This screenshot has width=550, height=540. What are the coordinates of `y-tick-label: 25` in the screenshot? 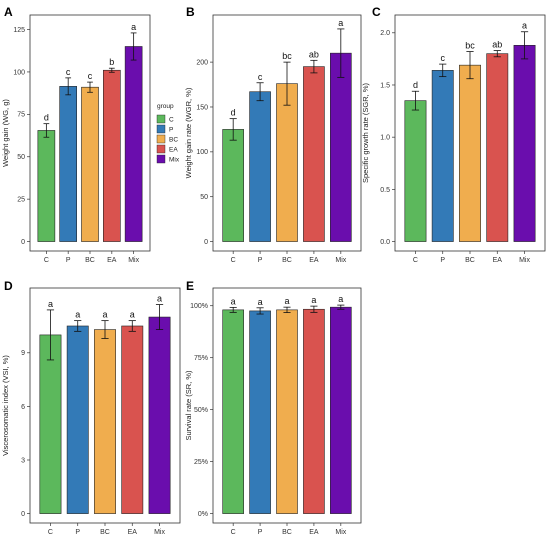 It's located at (21, 200).